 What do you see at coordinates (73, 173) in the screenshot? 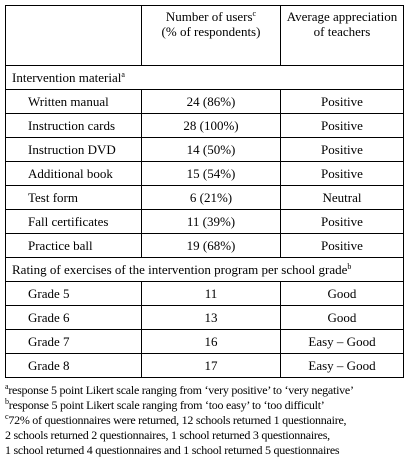
I see `cell: Additional book` at bounding box center [73, 173].